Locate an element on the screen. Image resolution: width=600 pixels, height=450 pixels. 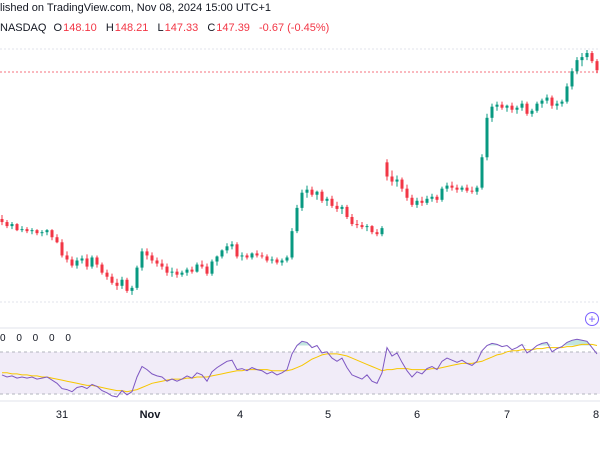
low-label: L is located at coordinates (160, 28).